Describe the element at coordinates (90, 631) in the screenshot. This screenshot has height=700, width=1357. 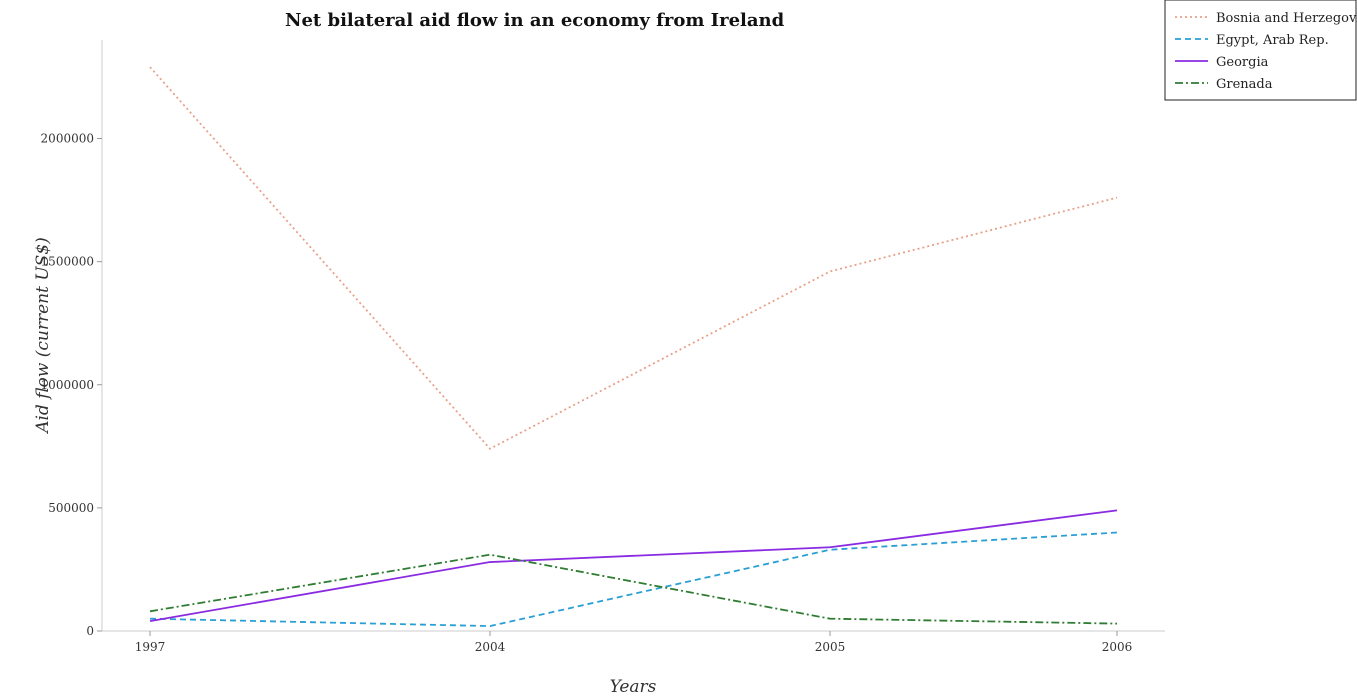
I see `y-tick-label: 0` at that location.